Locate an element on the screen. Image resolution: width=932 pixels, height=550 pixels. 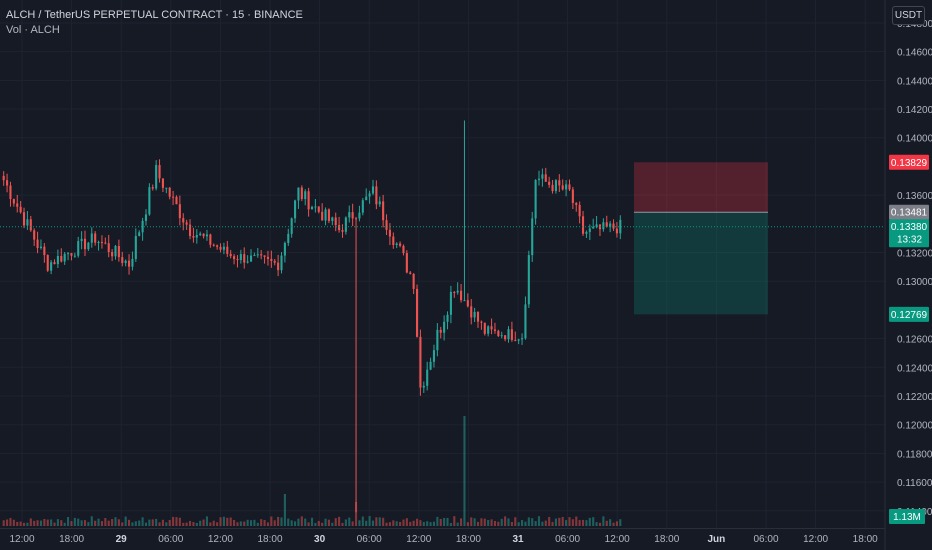
volume-bars is located at coordinates (312, 471).